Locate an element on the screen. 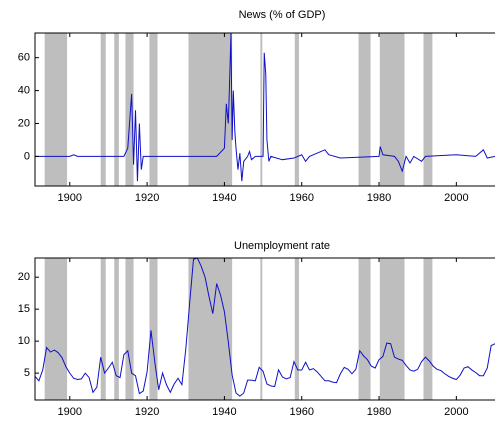 The width and height of the screenshot is (496, 422). y-tick-label: 60 is located at coordinates (24, 58).